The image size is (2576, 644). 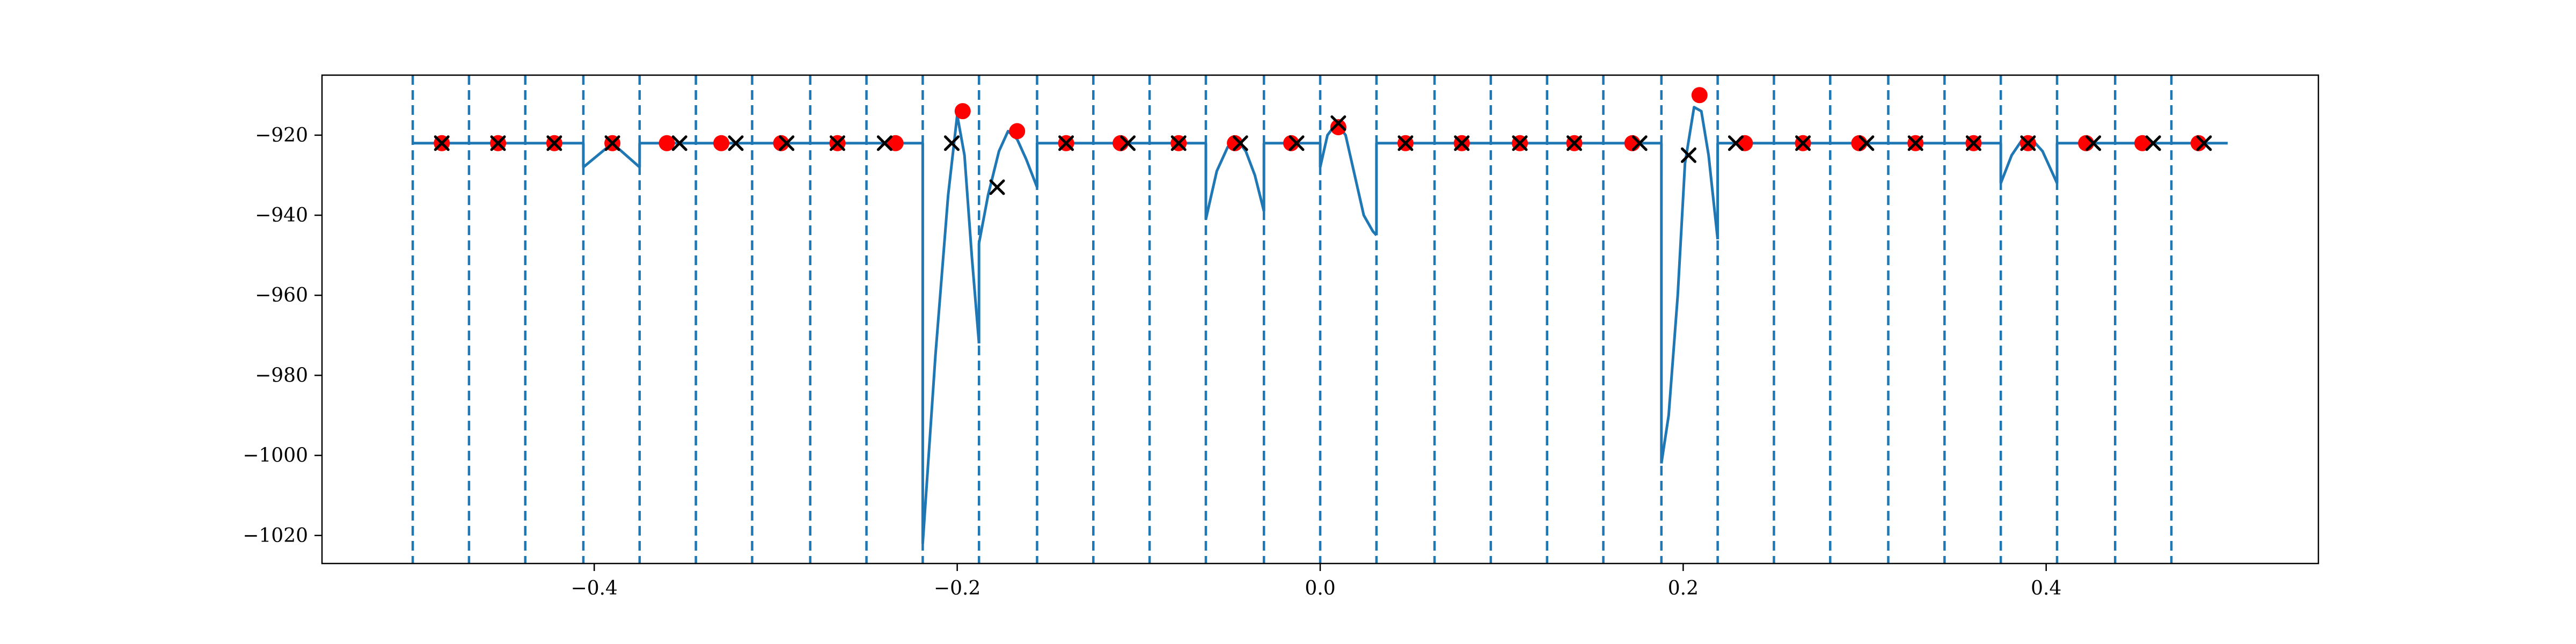 What do you see at coordinates (275, 456) in the screenshot?
I see `y-tick-label: −1000` at bounding box center [275, 456].